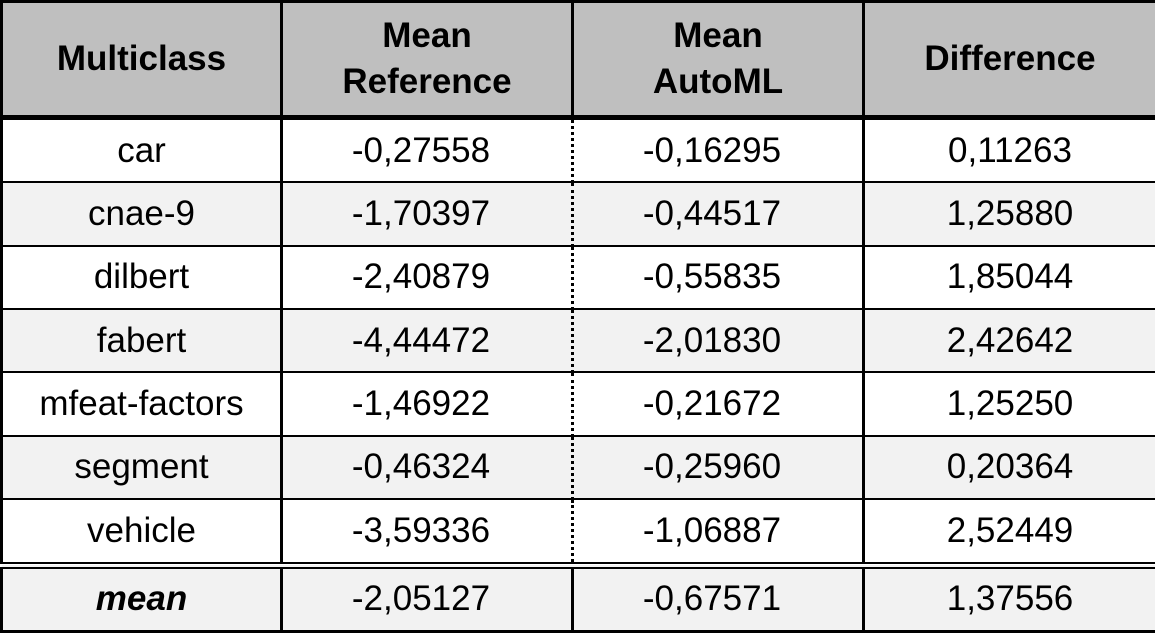  I want to click on difference-cell: 1,25880, so click(1008, 214).